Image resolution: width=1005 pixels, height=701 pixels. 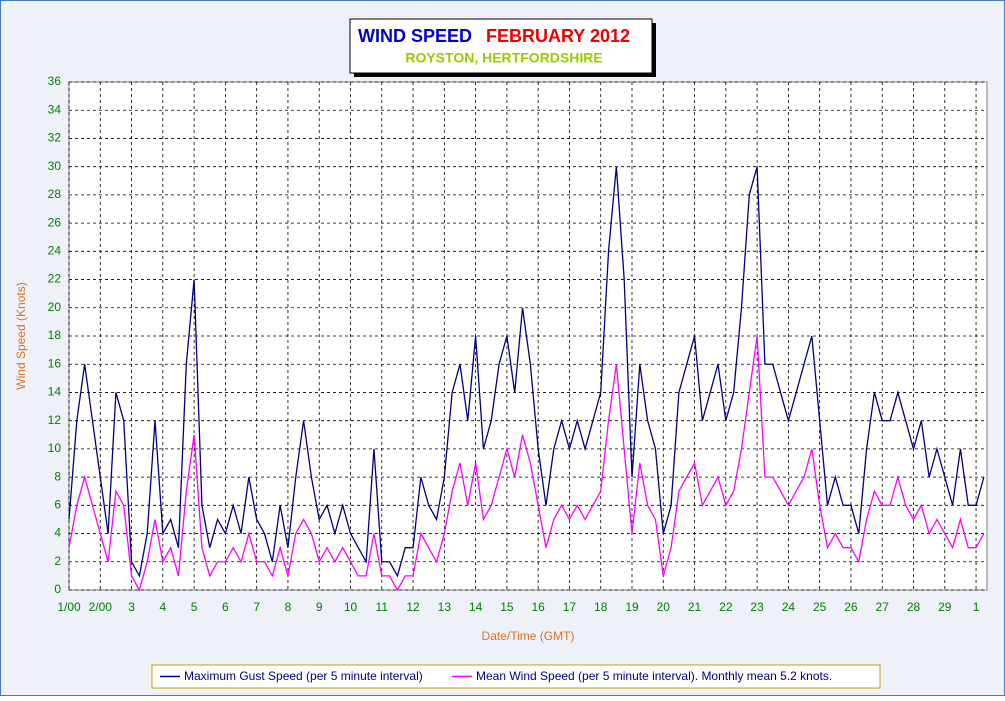 What do you see at coordinates (351, 607) in the screenshot?
I see `x-tick-label: 10` at bounding box center [351, 607].